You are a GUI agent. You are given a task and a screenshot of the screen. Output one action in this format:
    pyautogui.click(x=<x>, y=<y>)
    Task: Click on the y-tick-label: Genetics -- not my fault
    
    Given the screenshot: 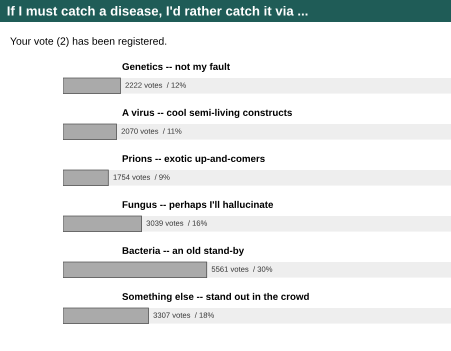 What is the action you would take?
    pyautogui.click(x=176, y=67)
    